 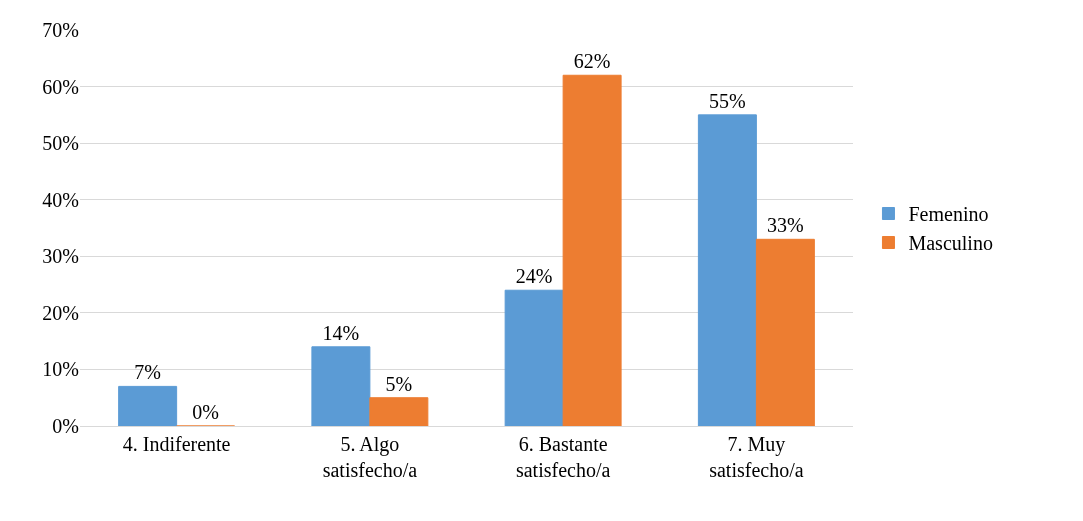 What do you see at coordinates (176, 444) in the screenshot?
I see `x-tick-label: 4. Indiferente` at bounding box center [176, 444].